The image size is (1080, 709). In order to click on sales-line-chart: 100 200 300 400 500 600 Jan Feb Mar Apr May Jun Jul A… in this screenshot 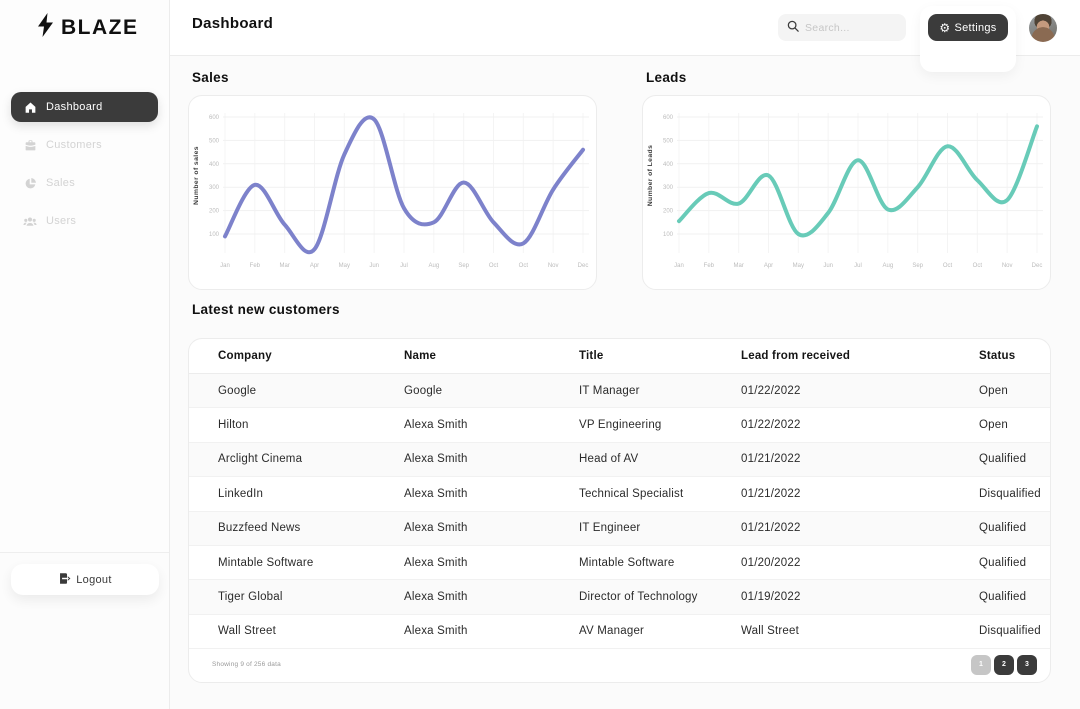, I will do `click(391, 191)`.